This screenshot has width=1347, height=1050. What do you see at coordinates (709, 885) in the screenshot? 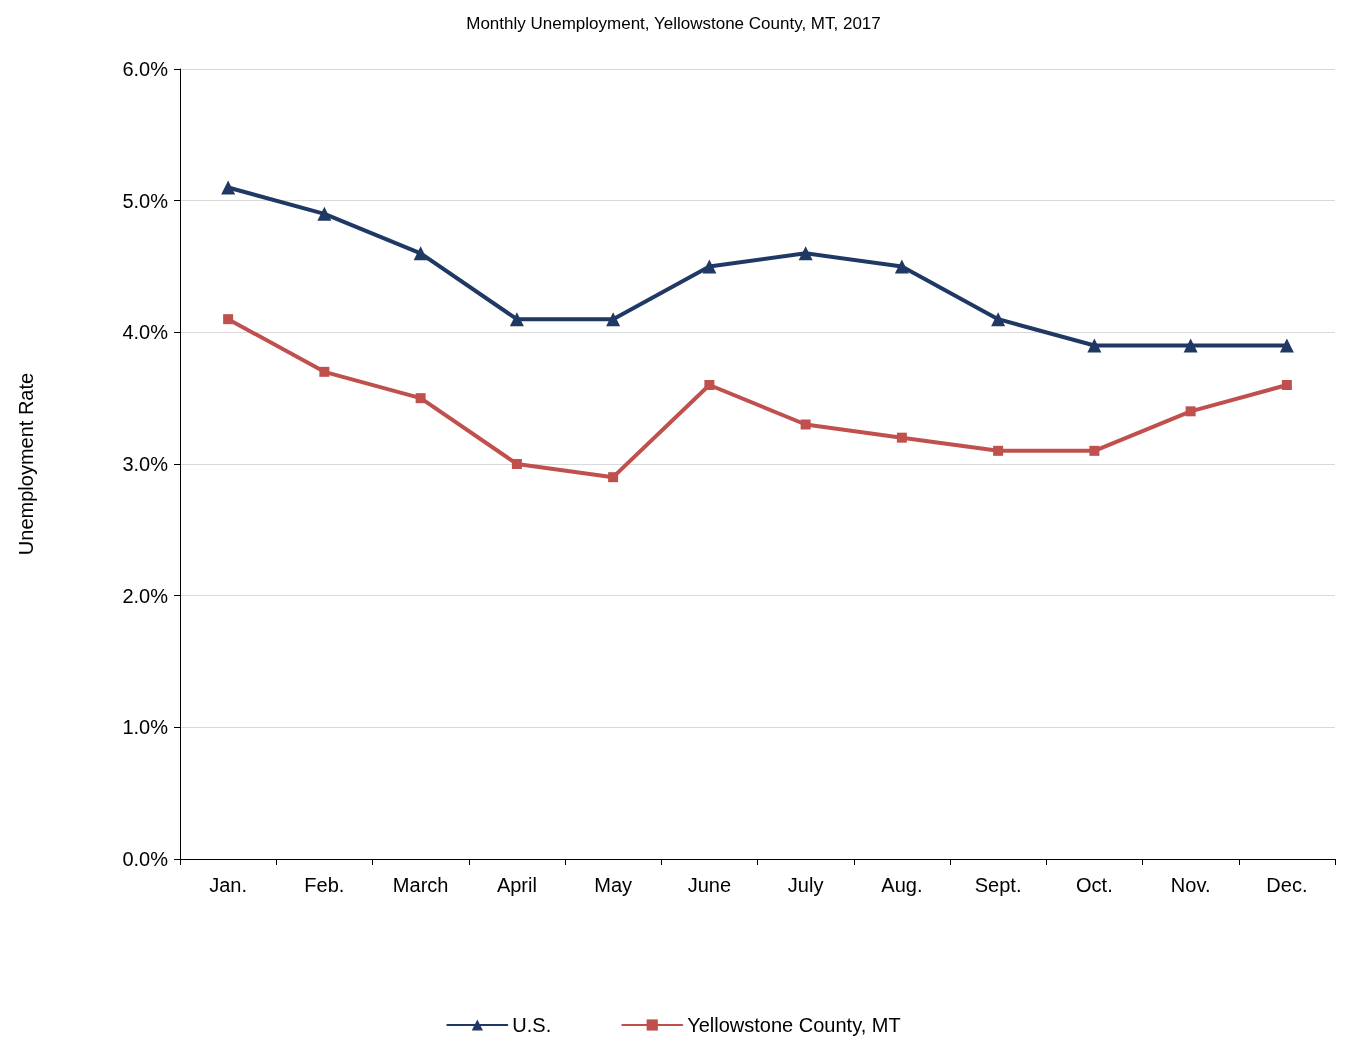
I see `x-tick-label: June` at bounding box center [709, 885].